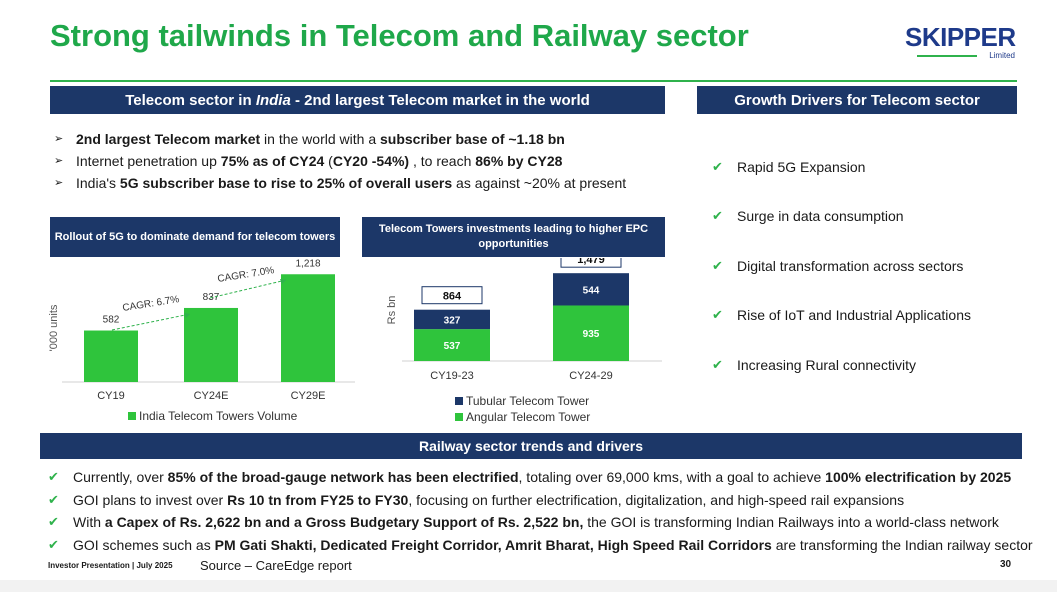 The width and height of the screenshot is (1057, 592). I want to click on company-logo: SKIPPER Limited, so click(961, 42).